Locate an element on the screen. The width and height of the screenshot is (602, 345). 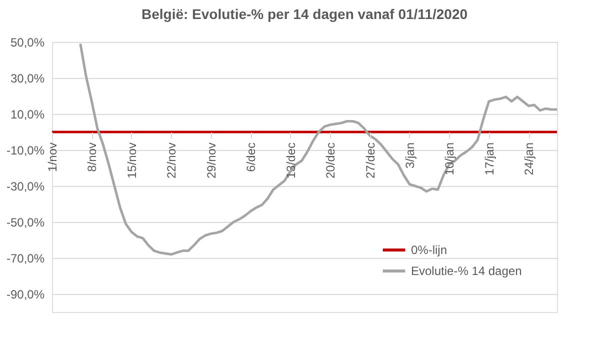
y-tick-label: -70,0% is located at coordinates (25, 259).